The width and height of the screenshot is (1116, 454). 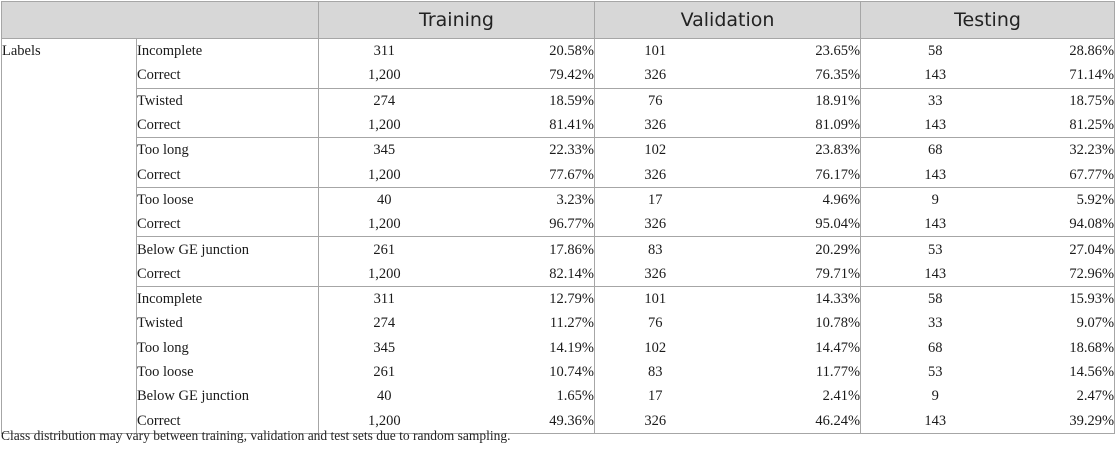 I want to click on testing-percent-cell: 9.07%, so click(x=1062, y=323).